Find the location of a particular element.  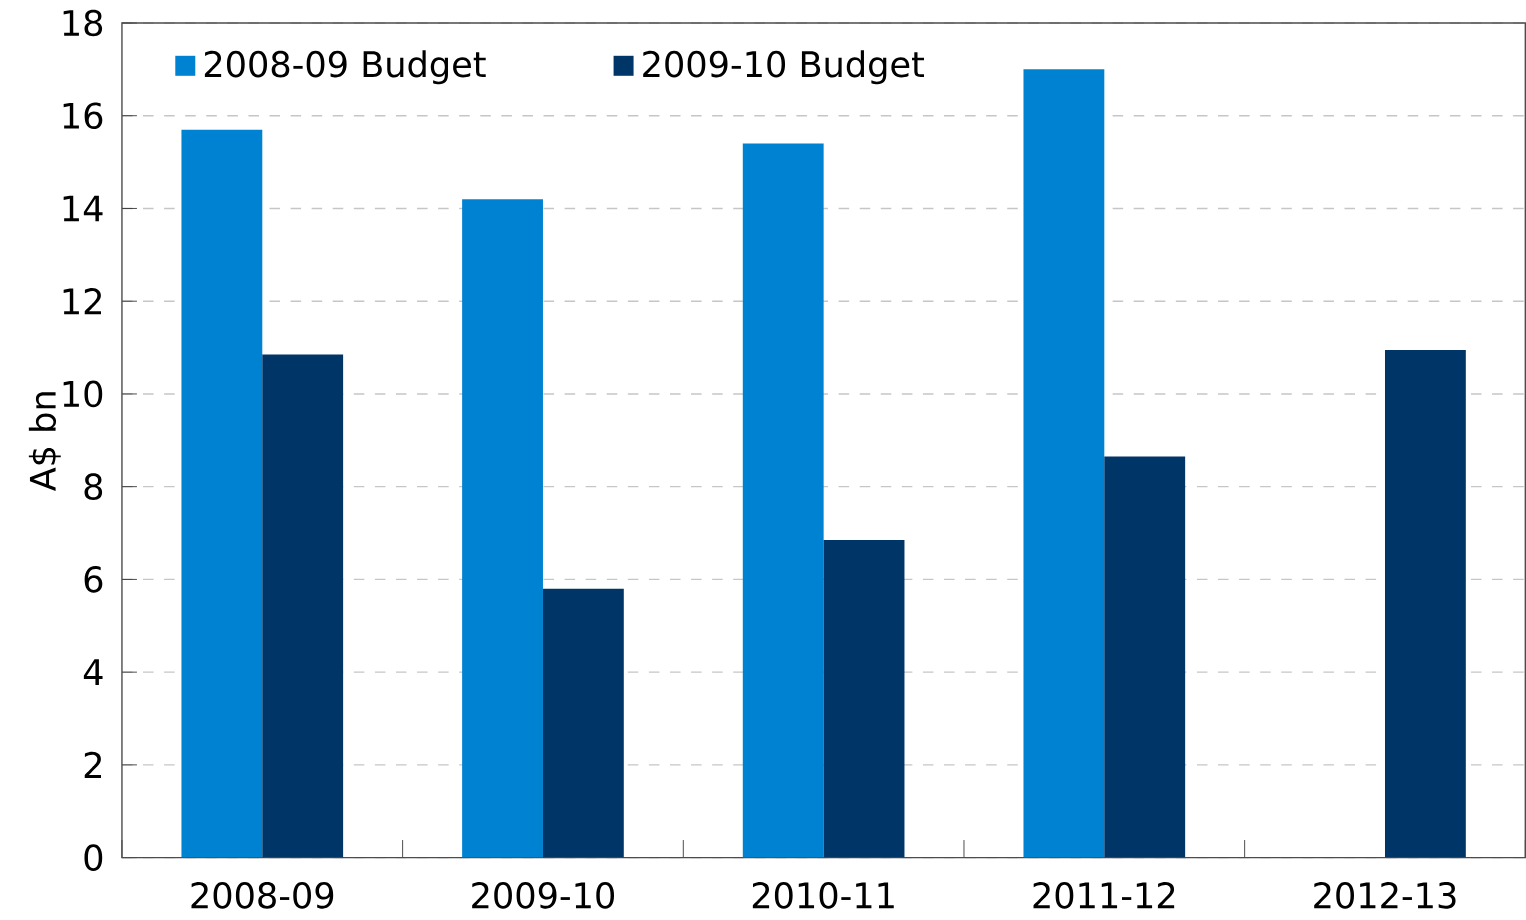

y-tick-label: 18 is located at coordinates (83, 23).